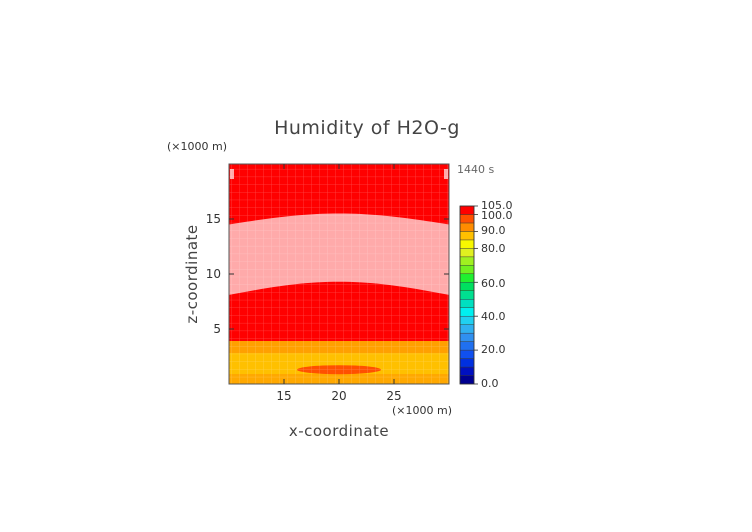 The image size is (752, 532). What do you see at coordinates (493, 230) in the screenshot?
I see `colorbar-label: 90.0` at bounding box center [493, 230].